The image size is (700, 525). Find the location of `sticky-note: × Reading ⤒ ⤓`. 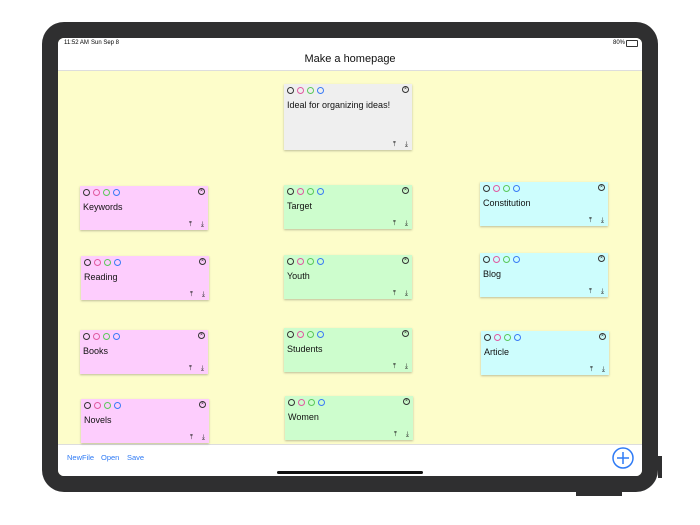

sticky-note: × Reading ⤒ ⤓ is located at coordinates (145, 278).